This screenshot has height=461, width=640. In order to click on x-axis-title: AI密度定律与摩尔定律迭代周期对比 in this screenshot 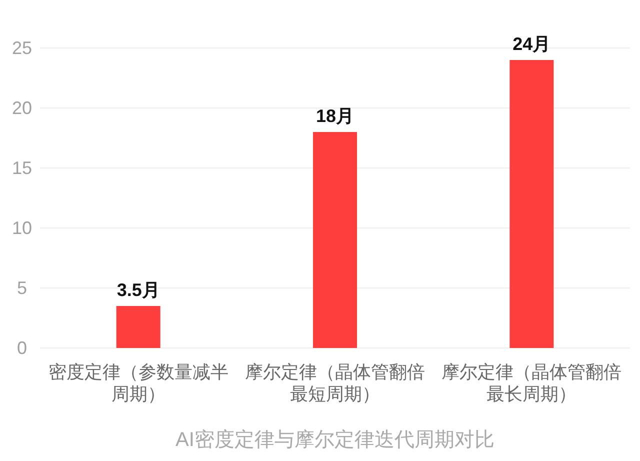, I will do `click(335, 440)`.